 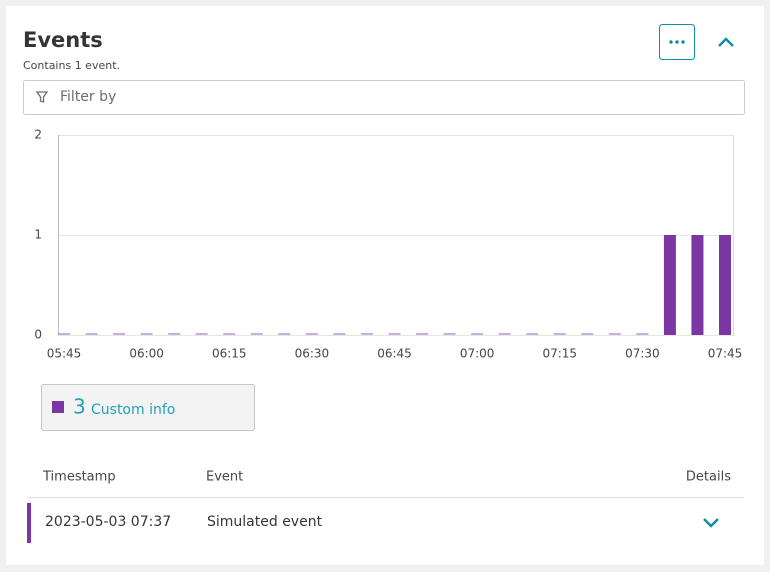 I want to click on y-tick-label: 1, so click(x=38, y=235).